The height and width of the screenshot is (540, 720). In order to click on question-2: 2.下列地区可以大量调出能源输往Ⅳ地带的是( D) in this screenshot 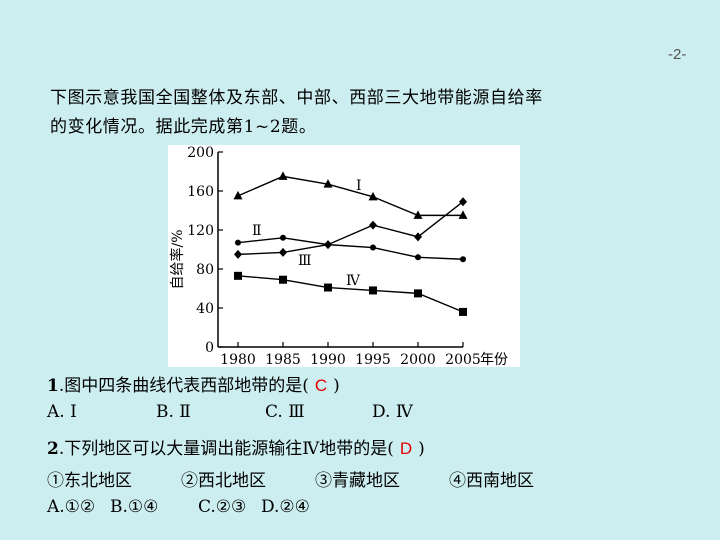, I will do `click(236, 446)`.